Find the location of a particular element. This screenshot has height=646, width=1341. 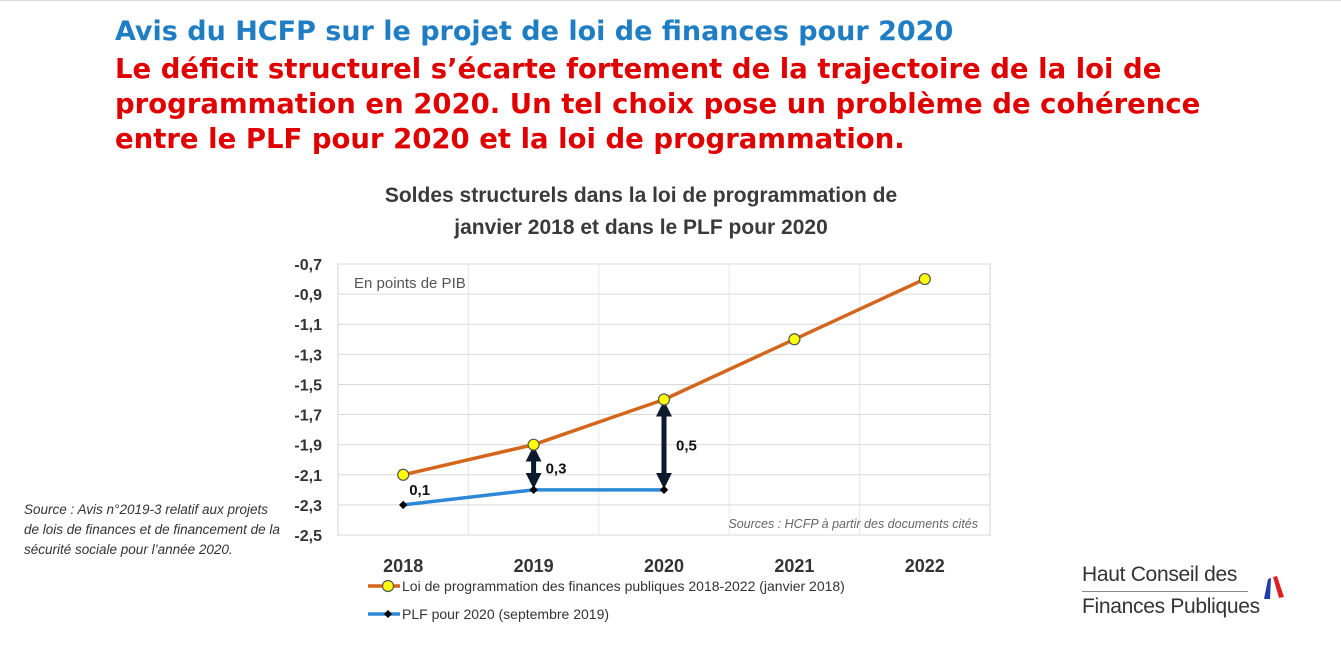

x-tick-label: 2022 is located at coordinates (925, 566).